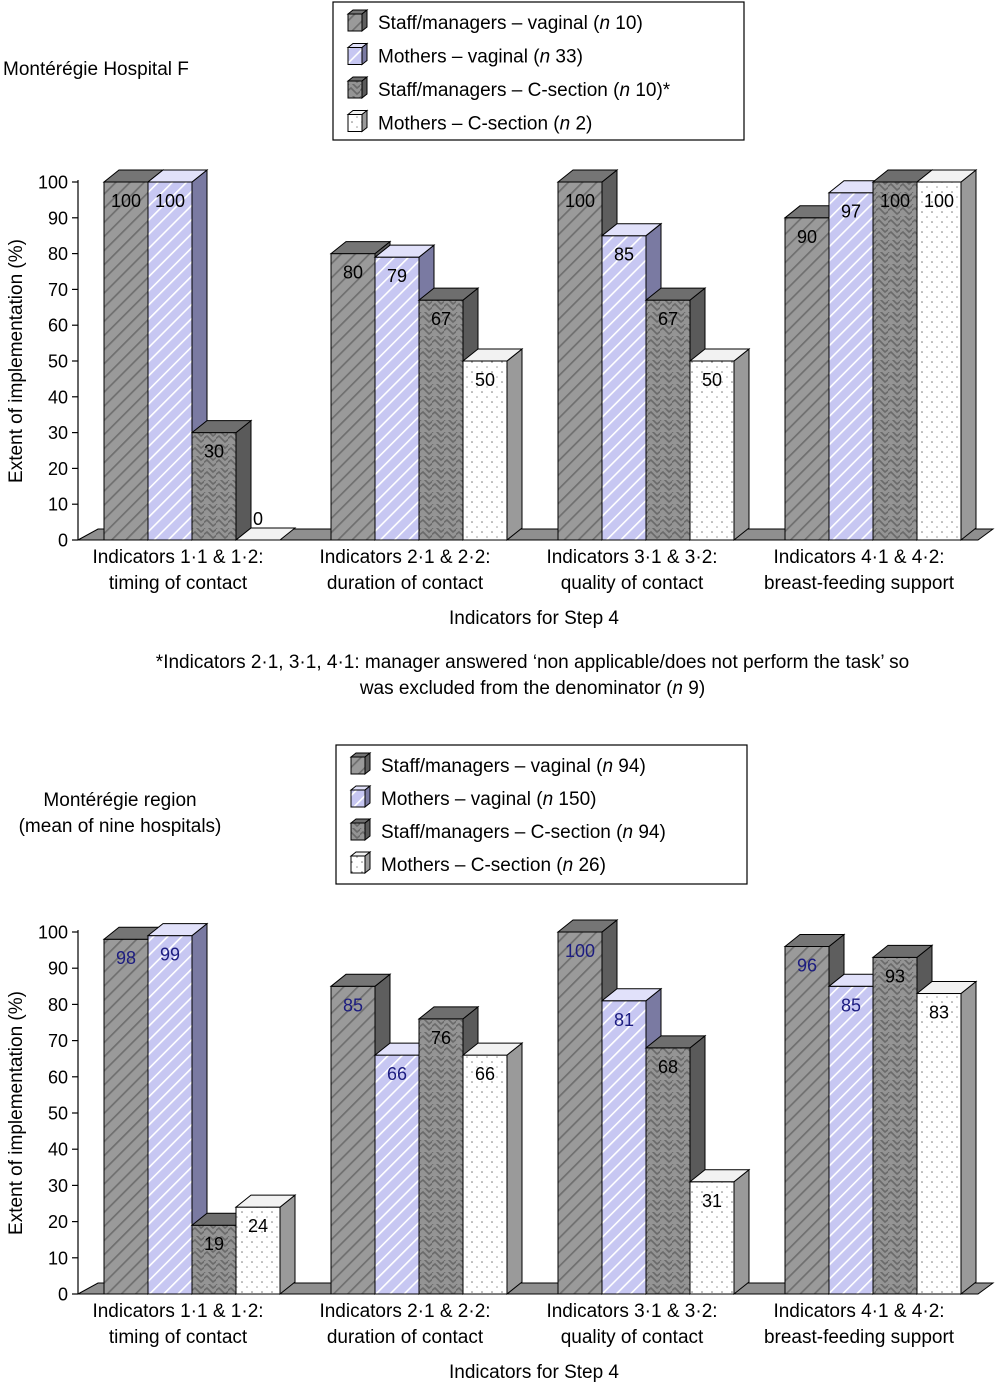 The height and width of the screenshot is (1393, 1005). Describe the element at coordinates (859, 583) in the screenshot. I see `category-label: breast-feeding support` at that location.